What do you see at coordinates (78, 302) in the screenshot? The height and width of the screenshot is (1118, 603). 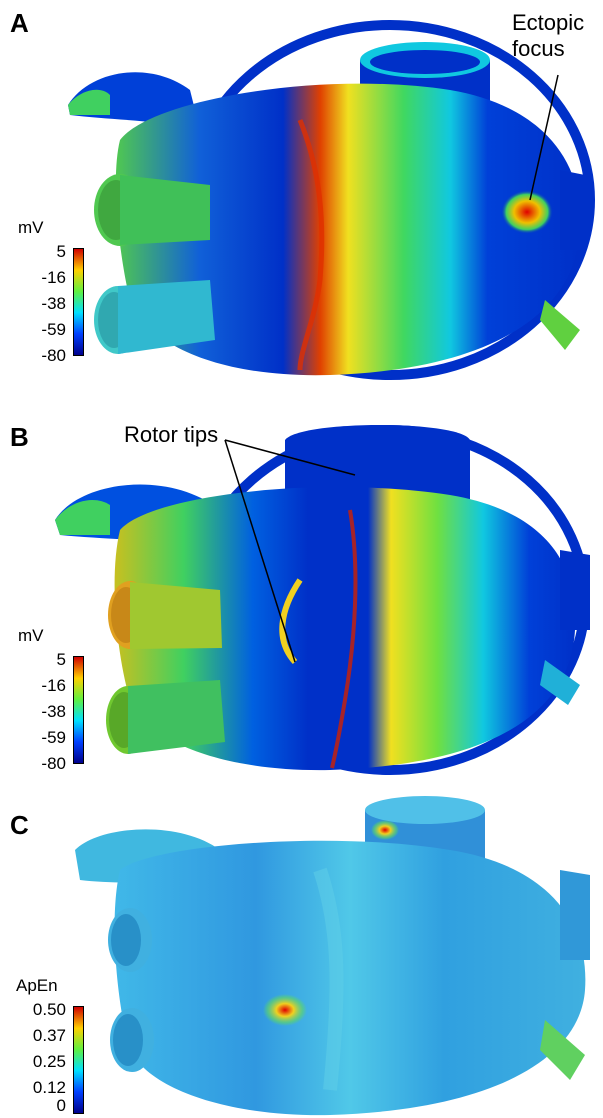 I see `colorbar-a` at bounding box center [78, 302].